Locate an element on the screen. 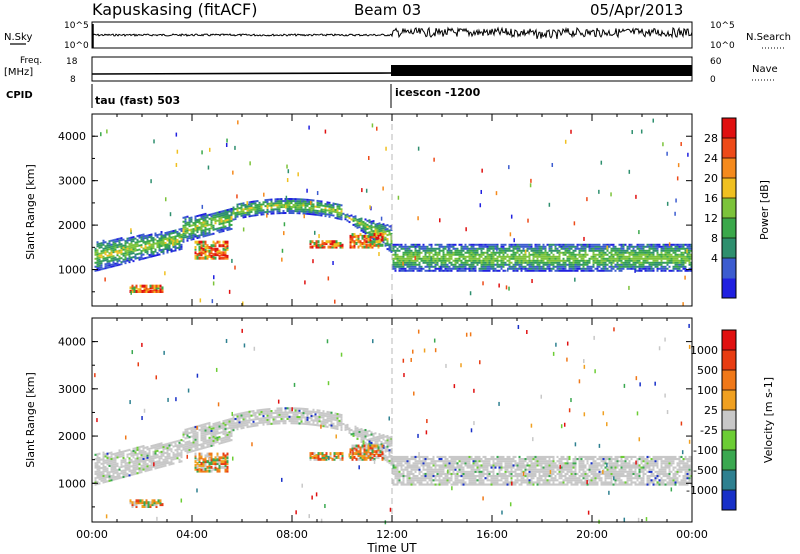  cpid-program-1: tau (fast) 503 is located at coordinates (137, 100).